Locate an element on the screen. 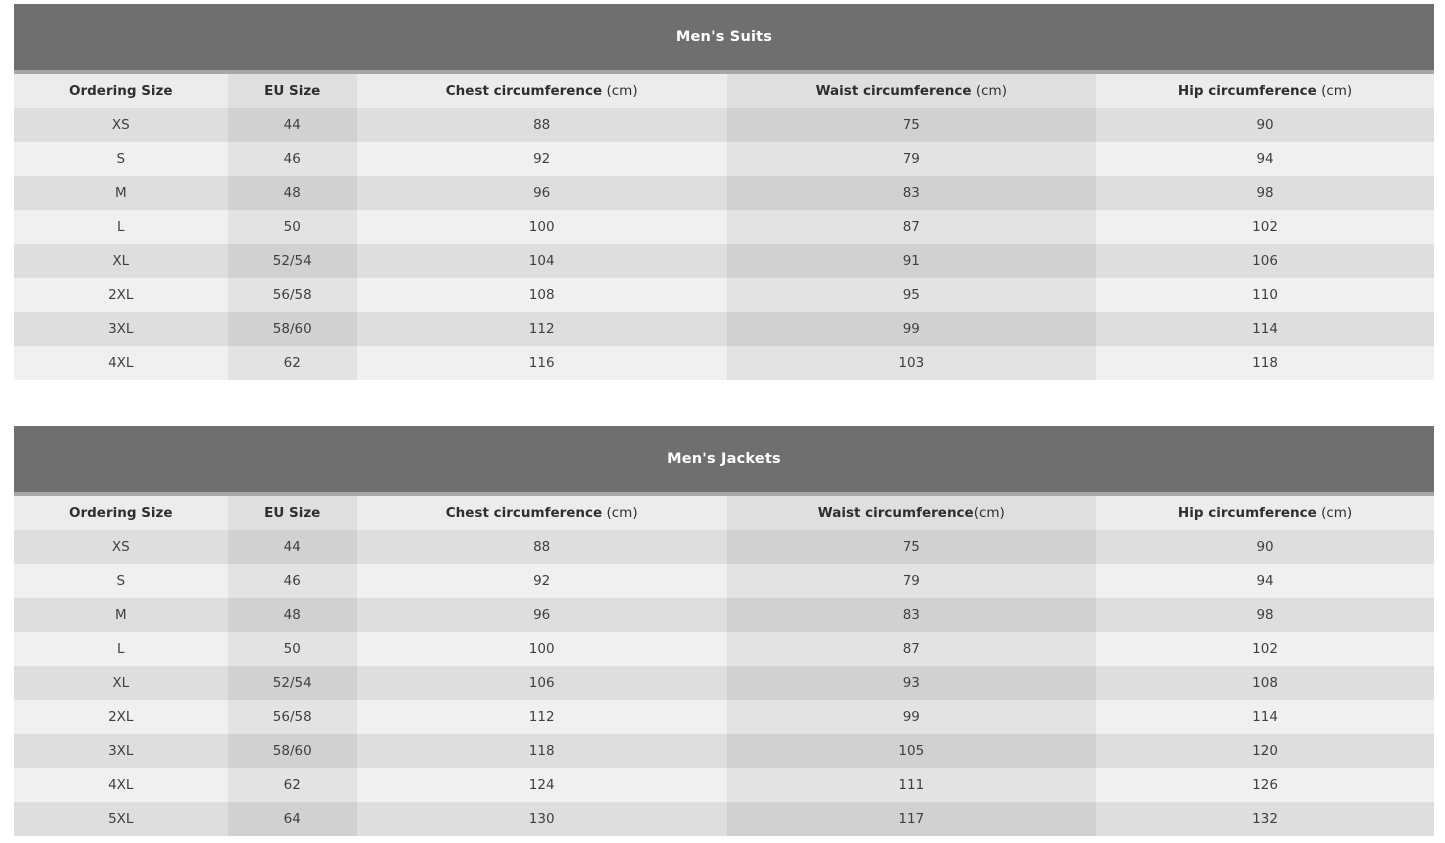 Image resolution: width=1445 pixels, height=843 pixels. table-cell: 132 is located at coordinates (1265, 819).